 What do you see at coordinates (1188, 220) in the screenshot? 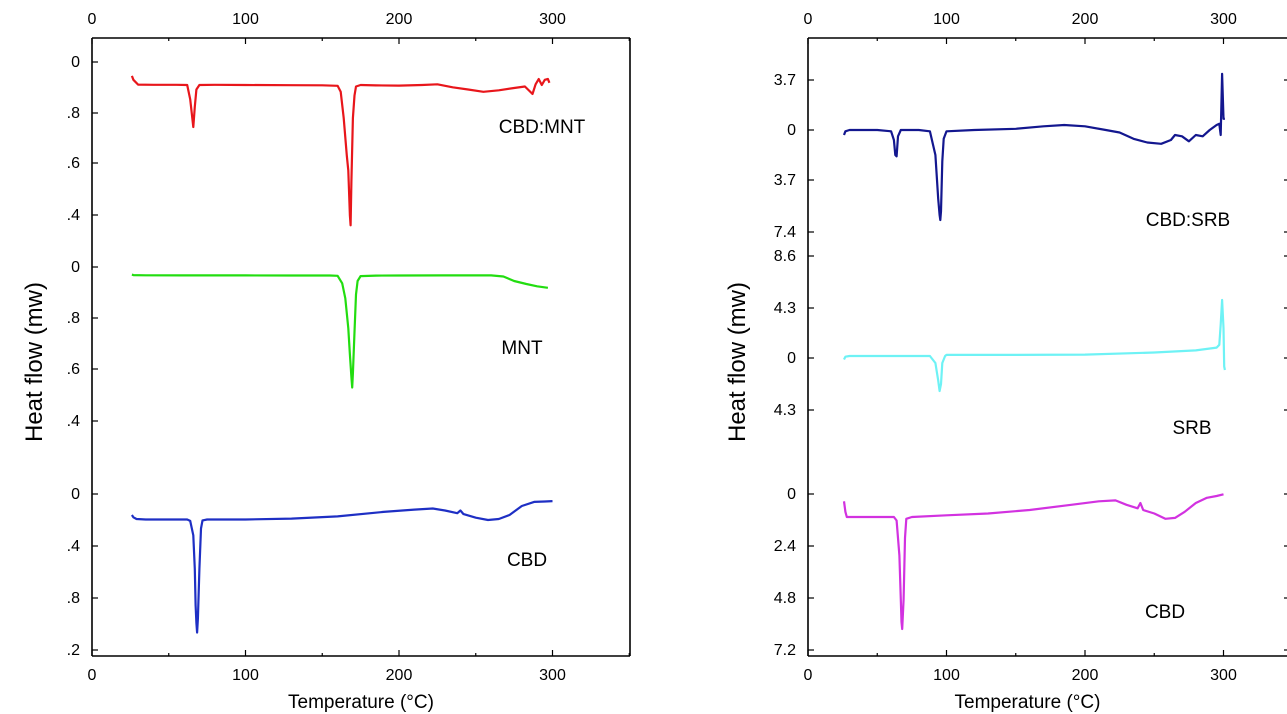
I see `series-label: CBD:SRB` at bounding box center [1188, 220].